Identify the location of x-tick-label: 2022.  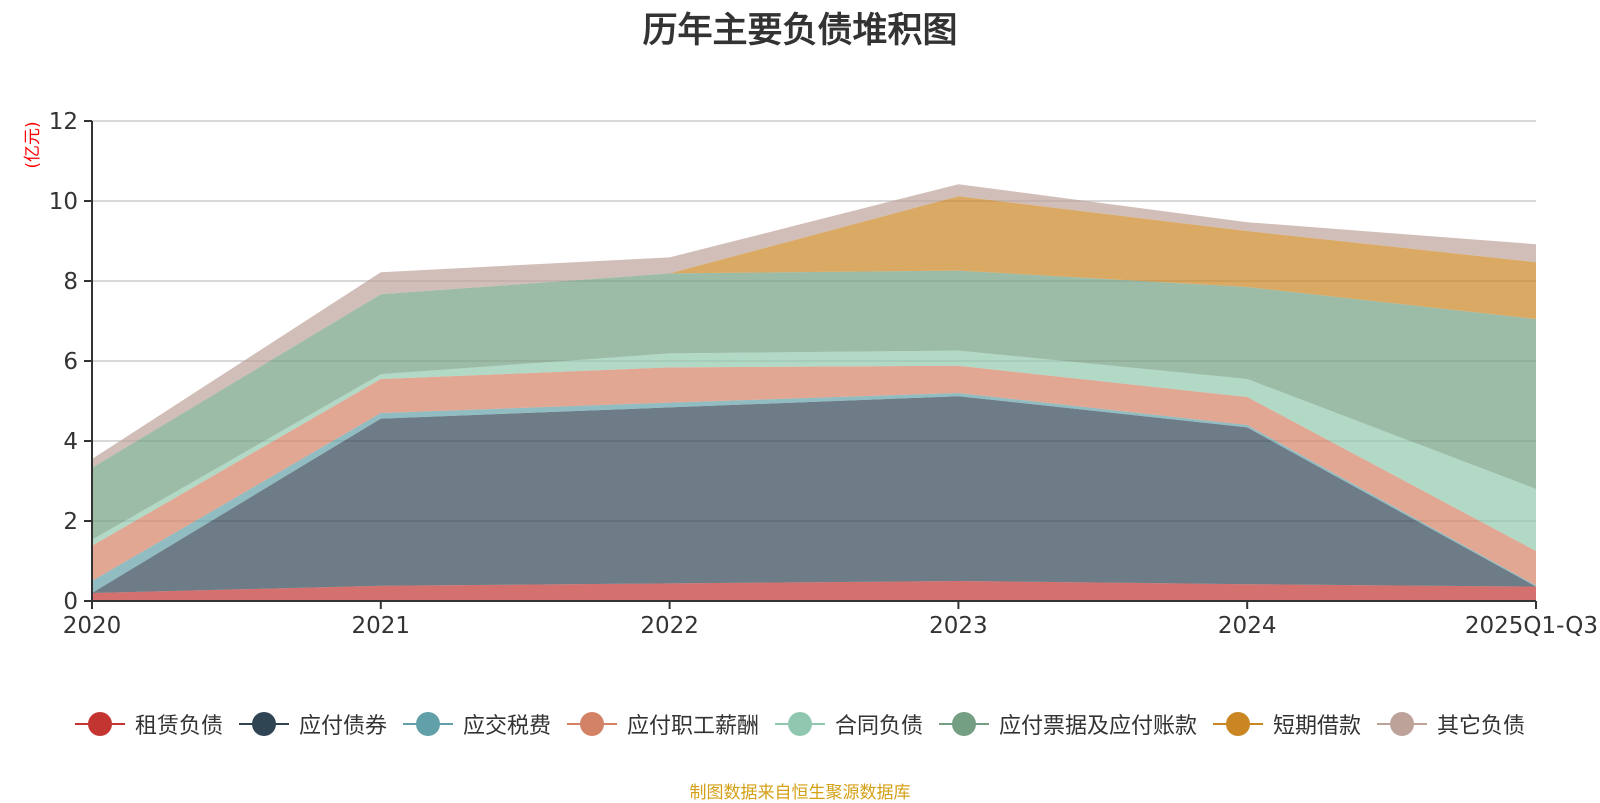
(669, 626).